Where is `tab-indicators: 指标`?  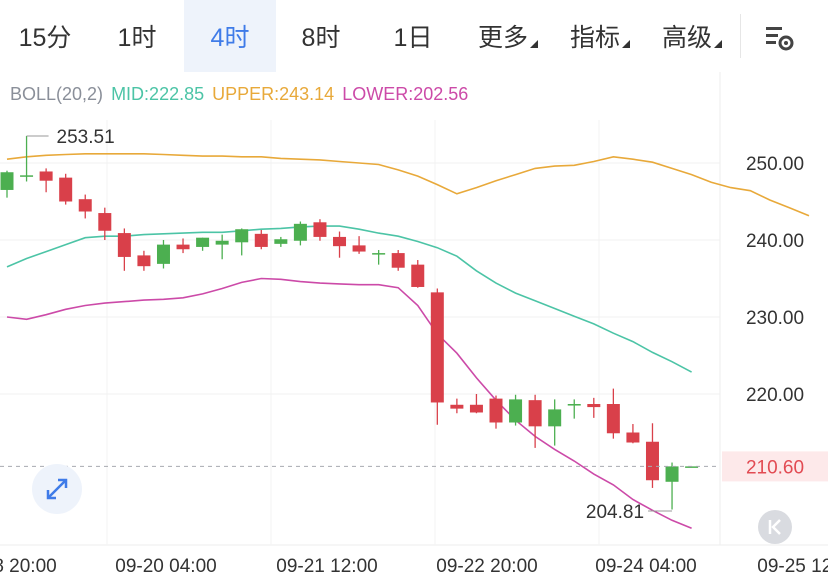 tab-indicators: 指标 is located at coordinates (595, 36).